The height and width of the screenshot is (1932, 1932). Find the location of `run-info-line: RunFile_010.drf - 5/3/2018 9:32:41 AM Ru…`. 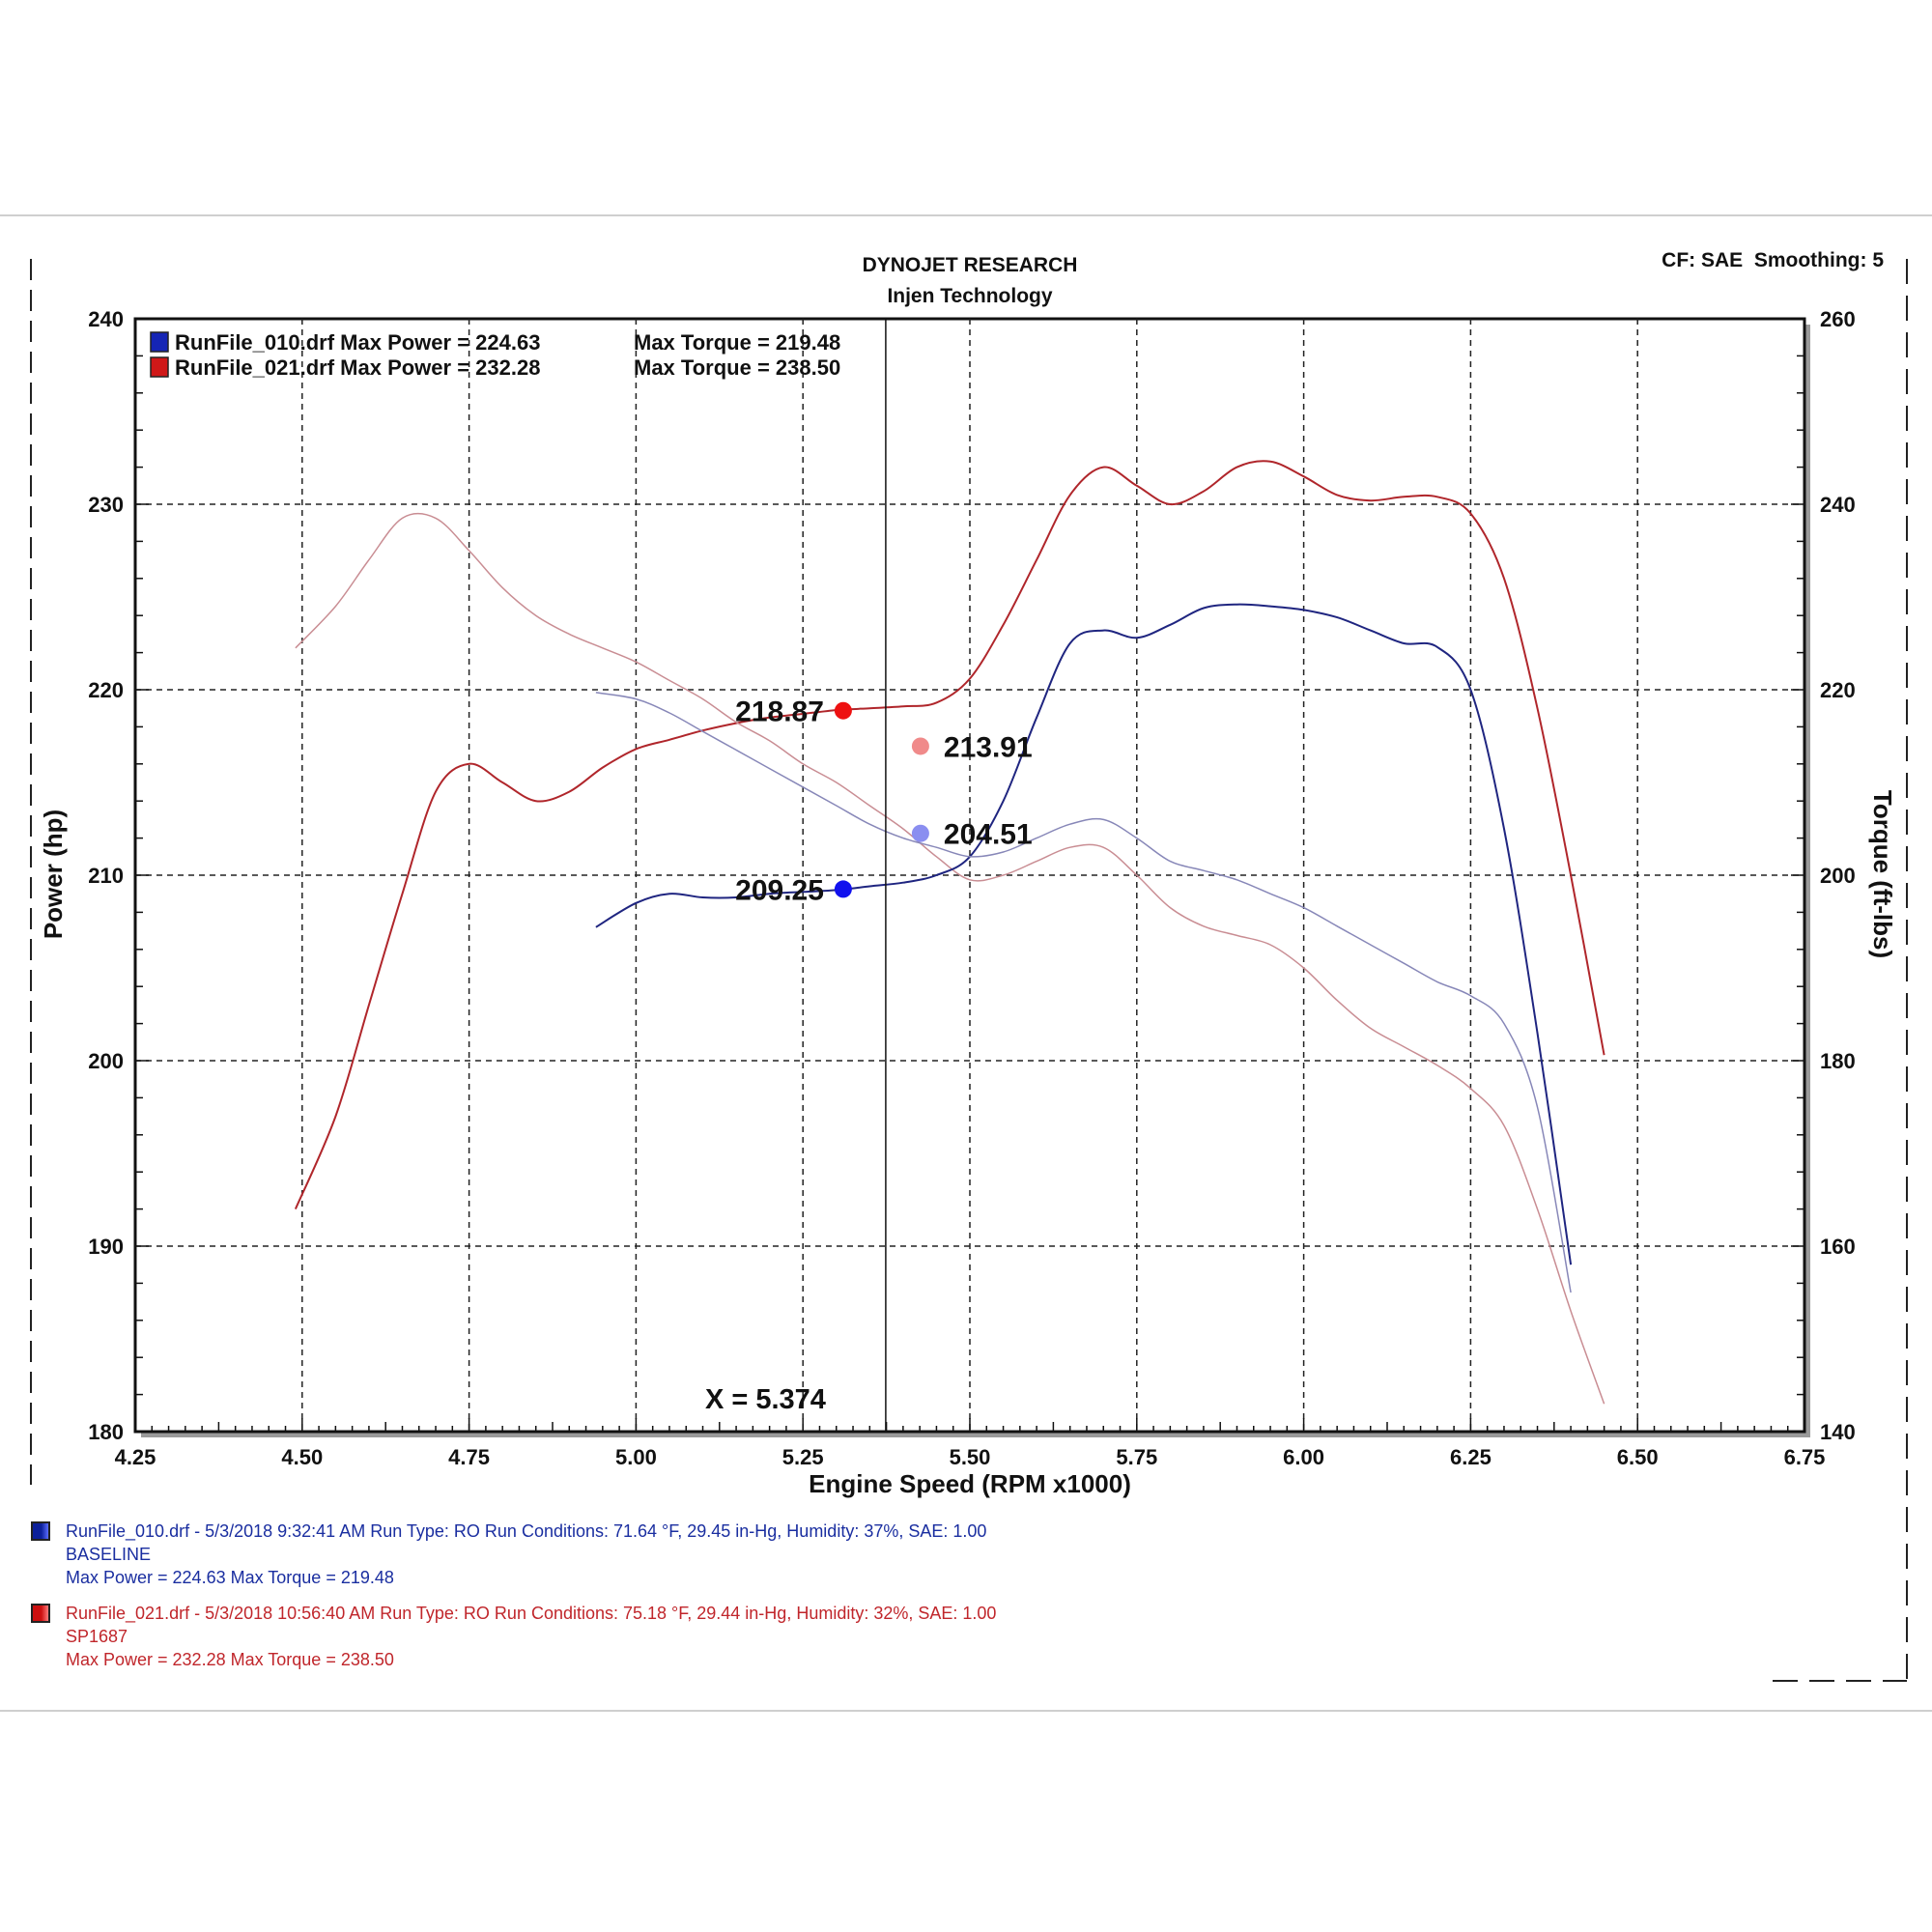

run-info-line: RunFile_010.drf - 5/3/2018 9:32:41 AM Ru… is located at coordinates (526, 1531).